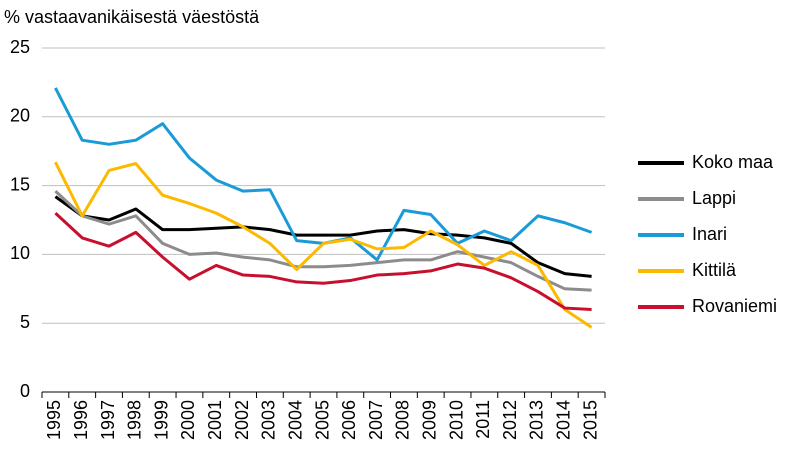  What do you see at coordinates (429, 420) in the screenshot?
I see `x-tick-label: 2009` at bounding box center [429, 420].